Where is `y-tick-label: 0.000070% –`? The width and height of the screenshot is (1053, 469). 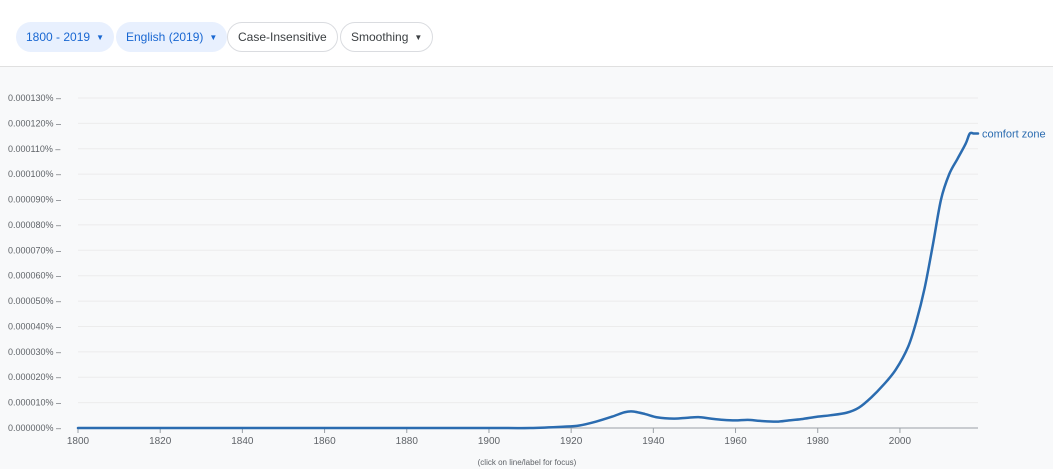
y-tick-label: 0.000070% – is located at coordinates (34, 250).